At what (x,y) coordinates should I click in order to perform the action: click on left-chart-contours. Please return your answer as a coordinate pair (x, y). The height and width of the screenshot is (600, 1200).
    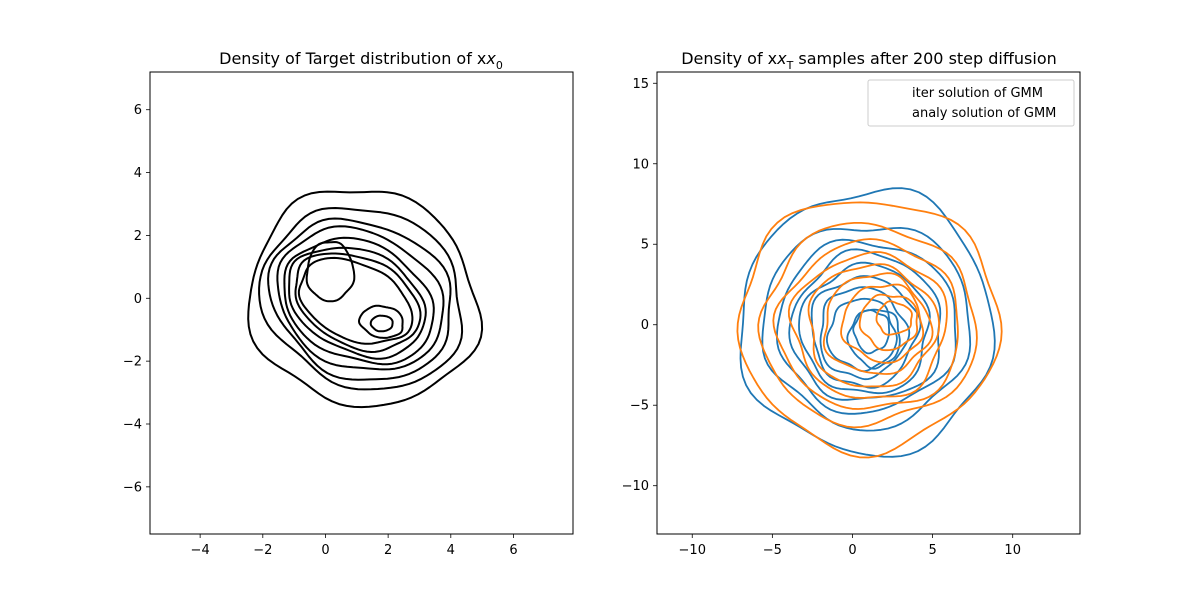
    Looking at the image, I should click on (365, 299).